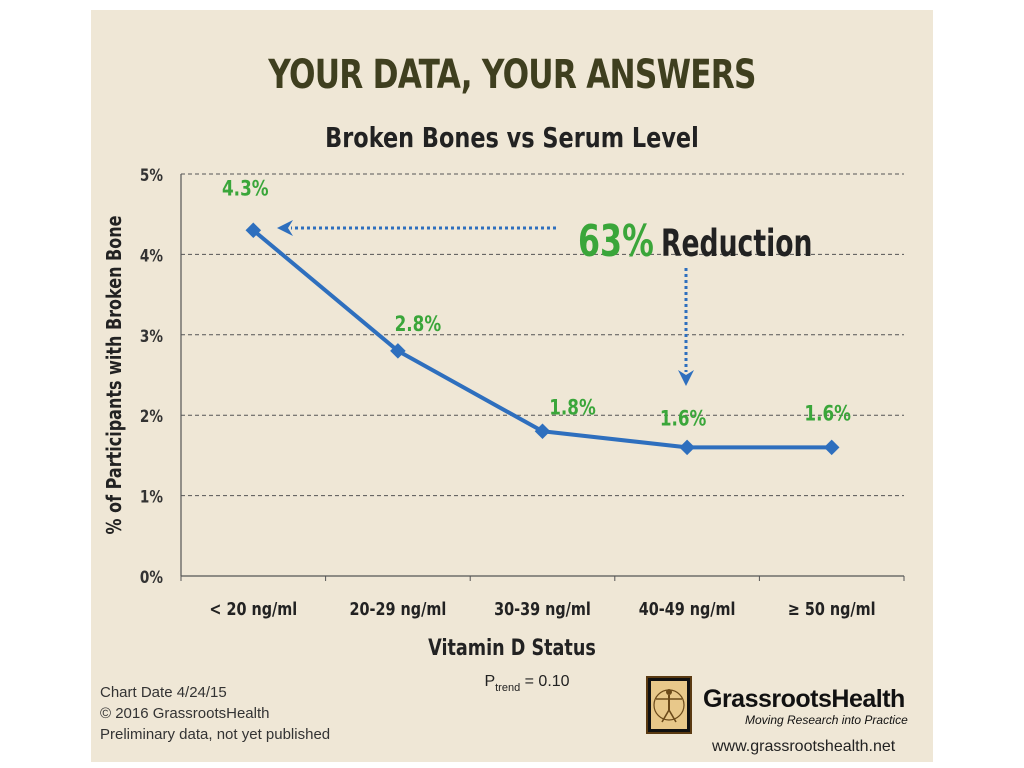 This screenshot has height=768, width=1024. What do you see at coordinates (542, 608) in the screenshot?
I see `x-tick-label: 30-39 ng/ml` at bounding box center [542, 608].